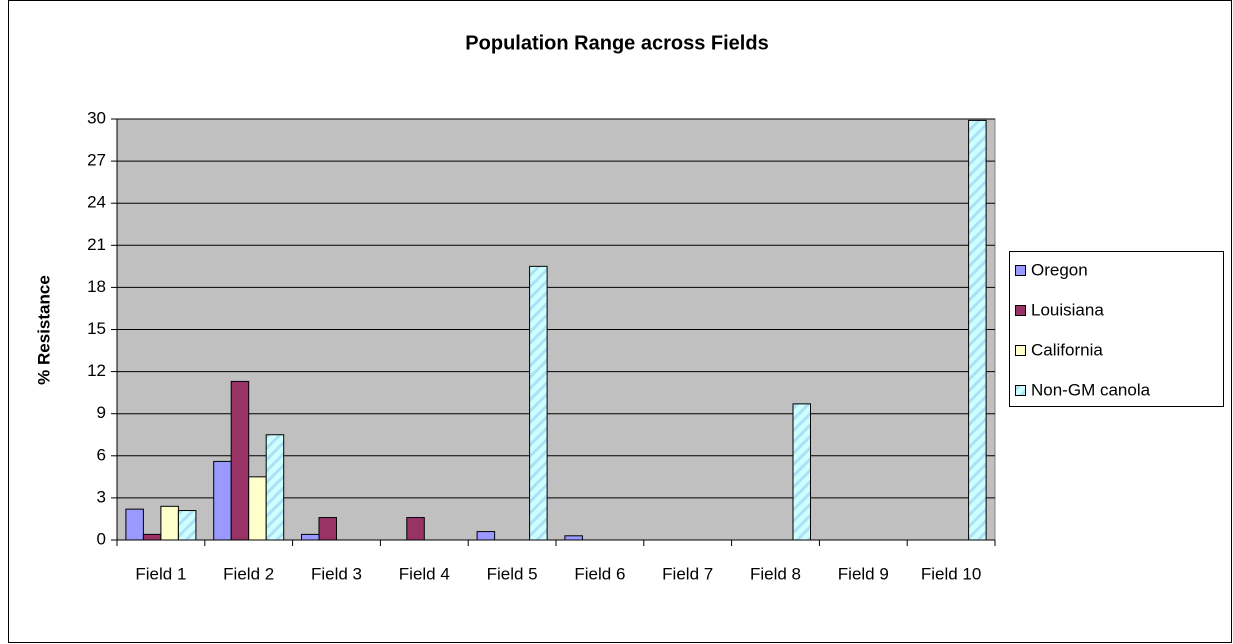 The height and width of the screenshot is (644, 1233). What do you see at coordinates (775, 573) in the screenshot?
I see `x-tick-label: Field 8` at bounding box center [775, 573].